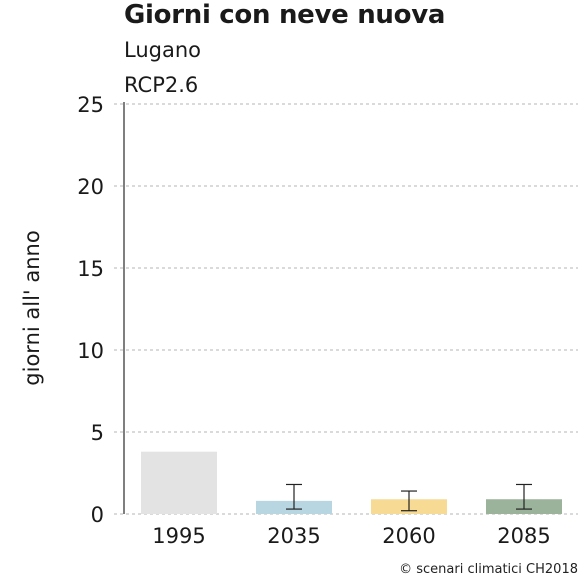 This screenshot has height=583, width=583. What do you see at coordinates (90, 105) in the screenshot?
I see `y-tick-label: 25` at bounding box center [90, 105].